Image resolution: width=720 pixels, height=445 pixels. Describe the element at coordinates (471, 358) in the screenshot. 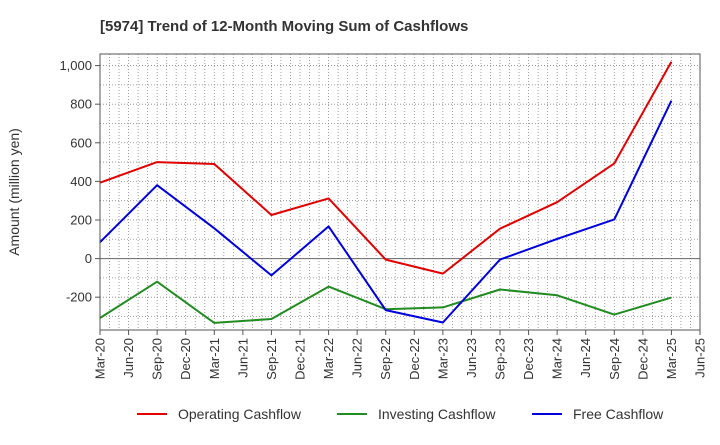

I see `x-tick-label: Jun-23` at that location.